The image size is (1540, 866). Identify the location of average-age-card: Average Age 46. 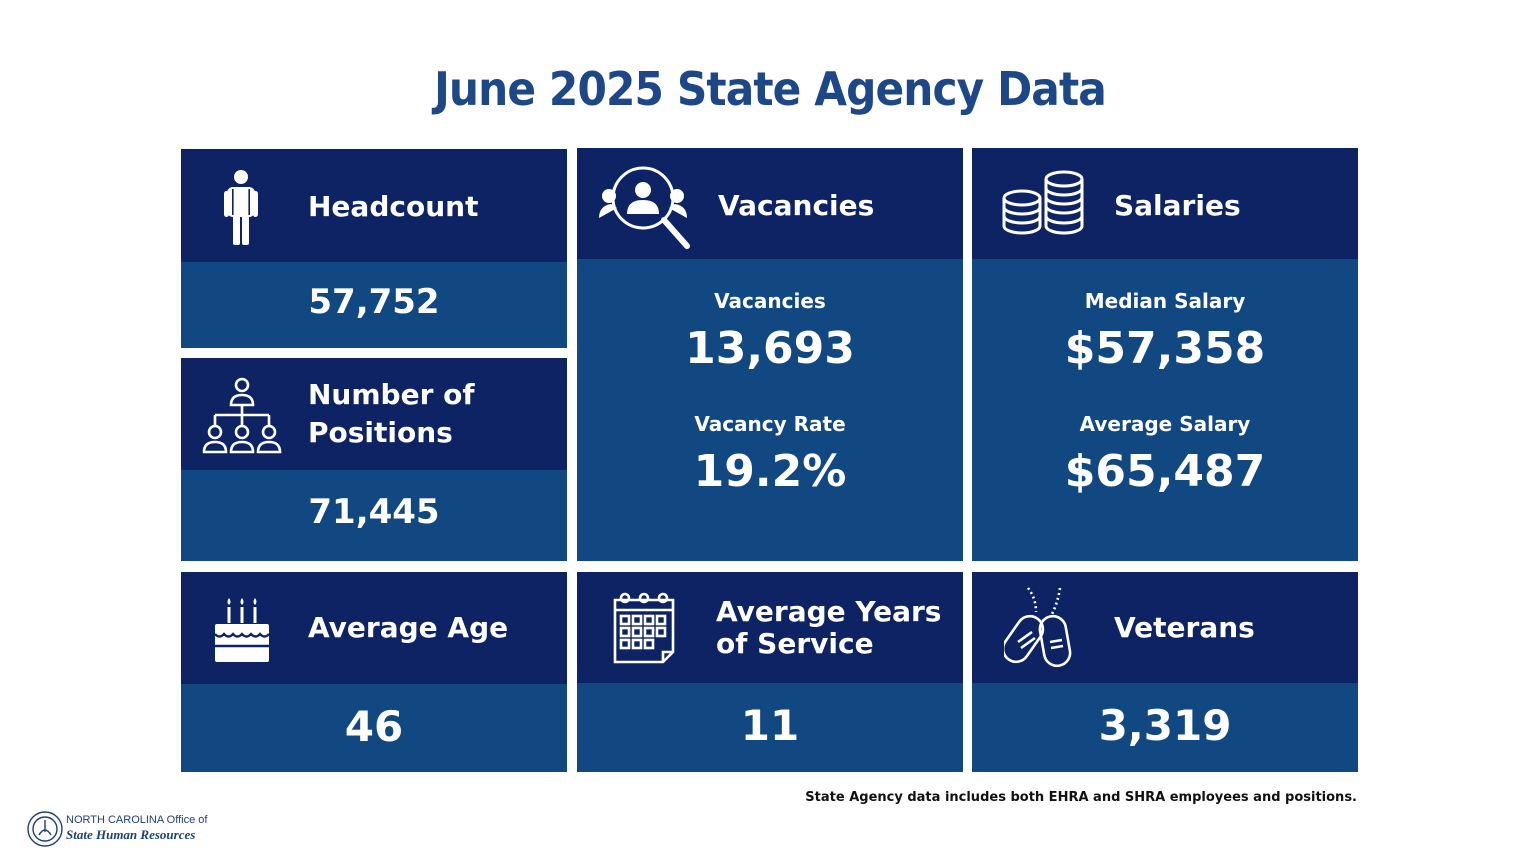
(374, 672).